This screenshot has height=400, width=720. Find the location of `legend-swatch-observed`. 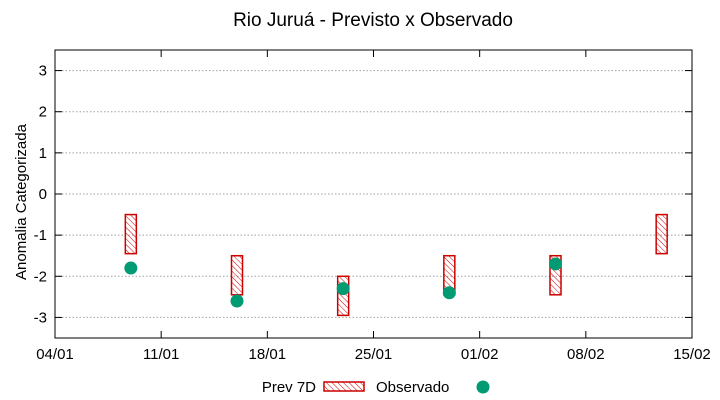

legend-swatch-observed is located at coordinates (483, 387).